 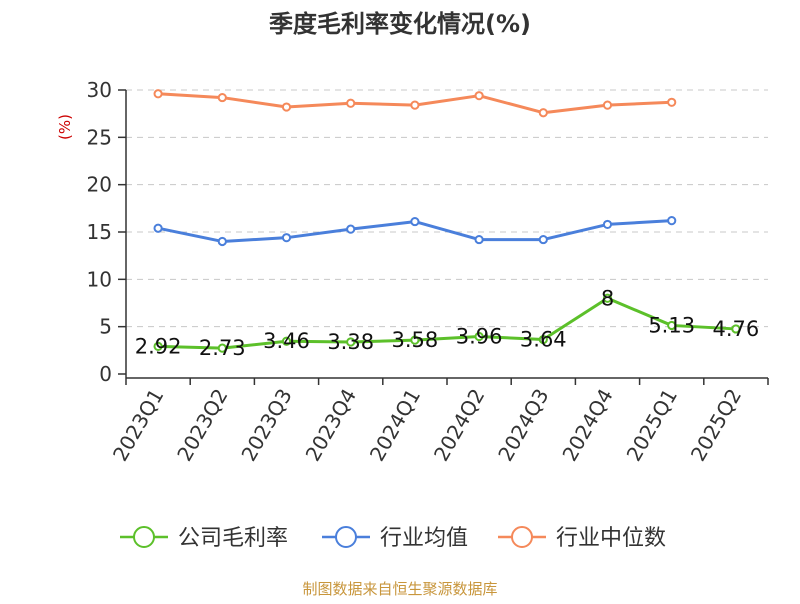 What do you see at coordinates (424, 538) in the screenshot?
I see `legend-label: 行业均值` at bounding box center [424, 538].